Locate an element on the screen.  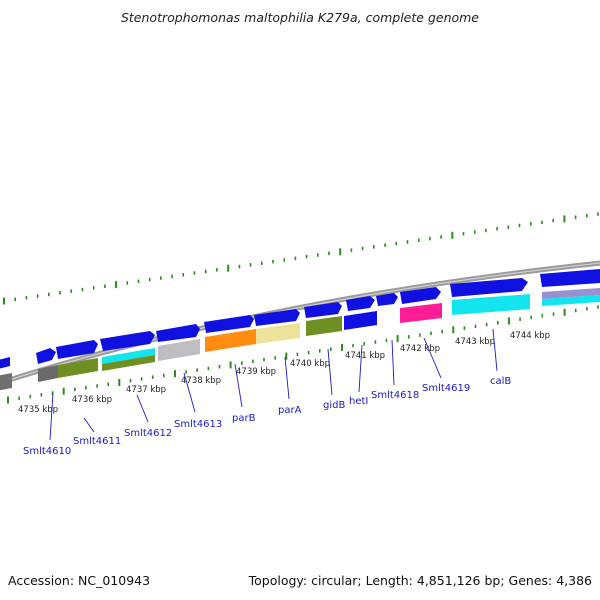
kbp-label: 4741 kbp is located at coordinates (365, 356).